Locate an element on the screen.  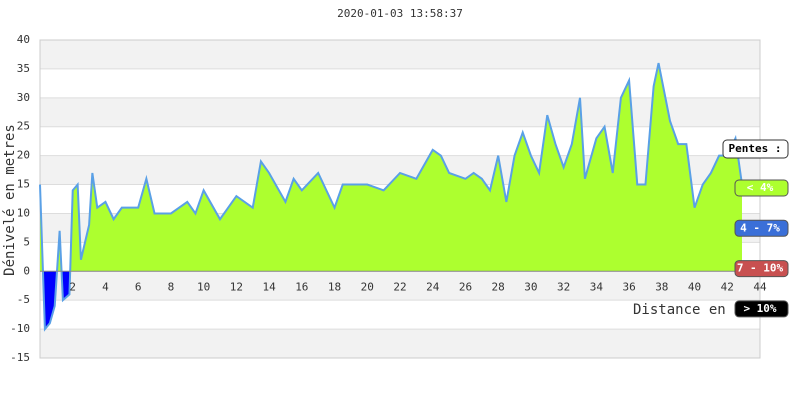
x-tick-label: 26 is located at coordinates (465, 286).